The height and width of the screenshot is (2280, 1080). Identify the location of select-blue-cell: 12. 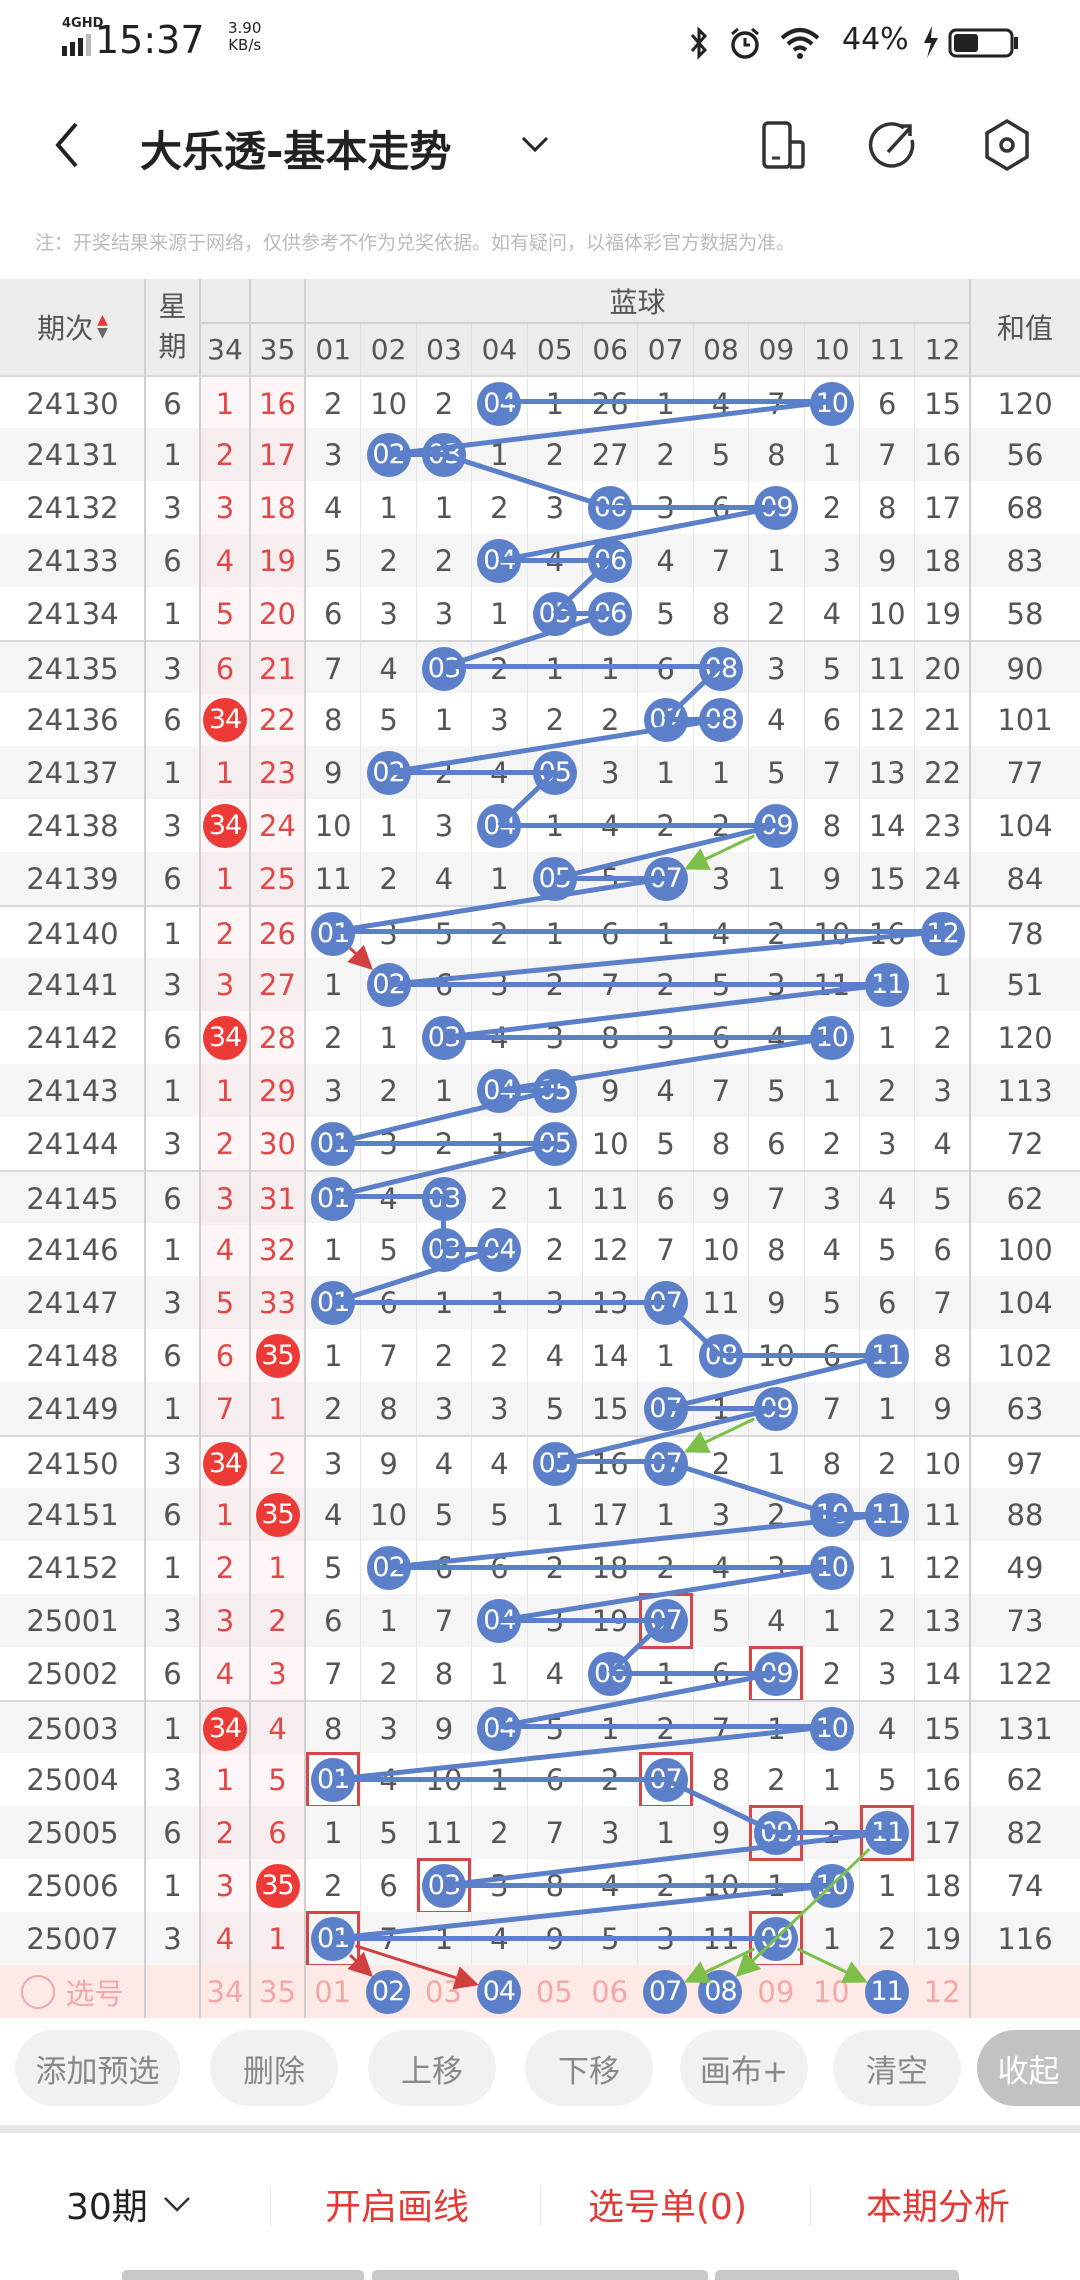
(941, 1991).